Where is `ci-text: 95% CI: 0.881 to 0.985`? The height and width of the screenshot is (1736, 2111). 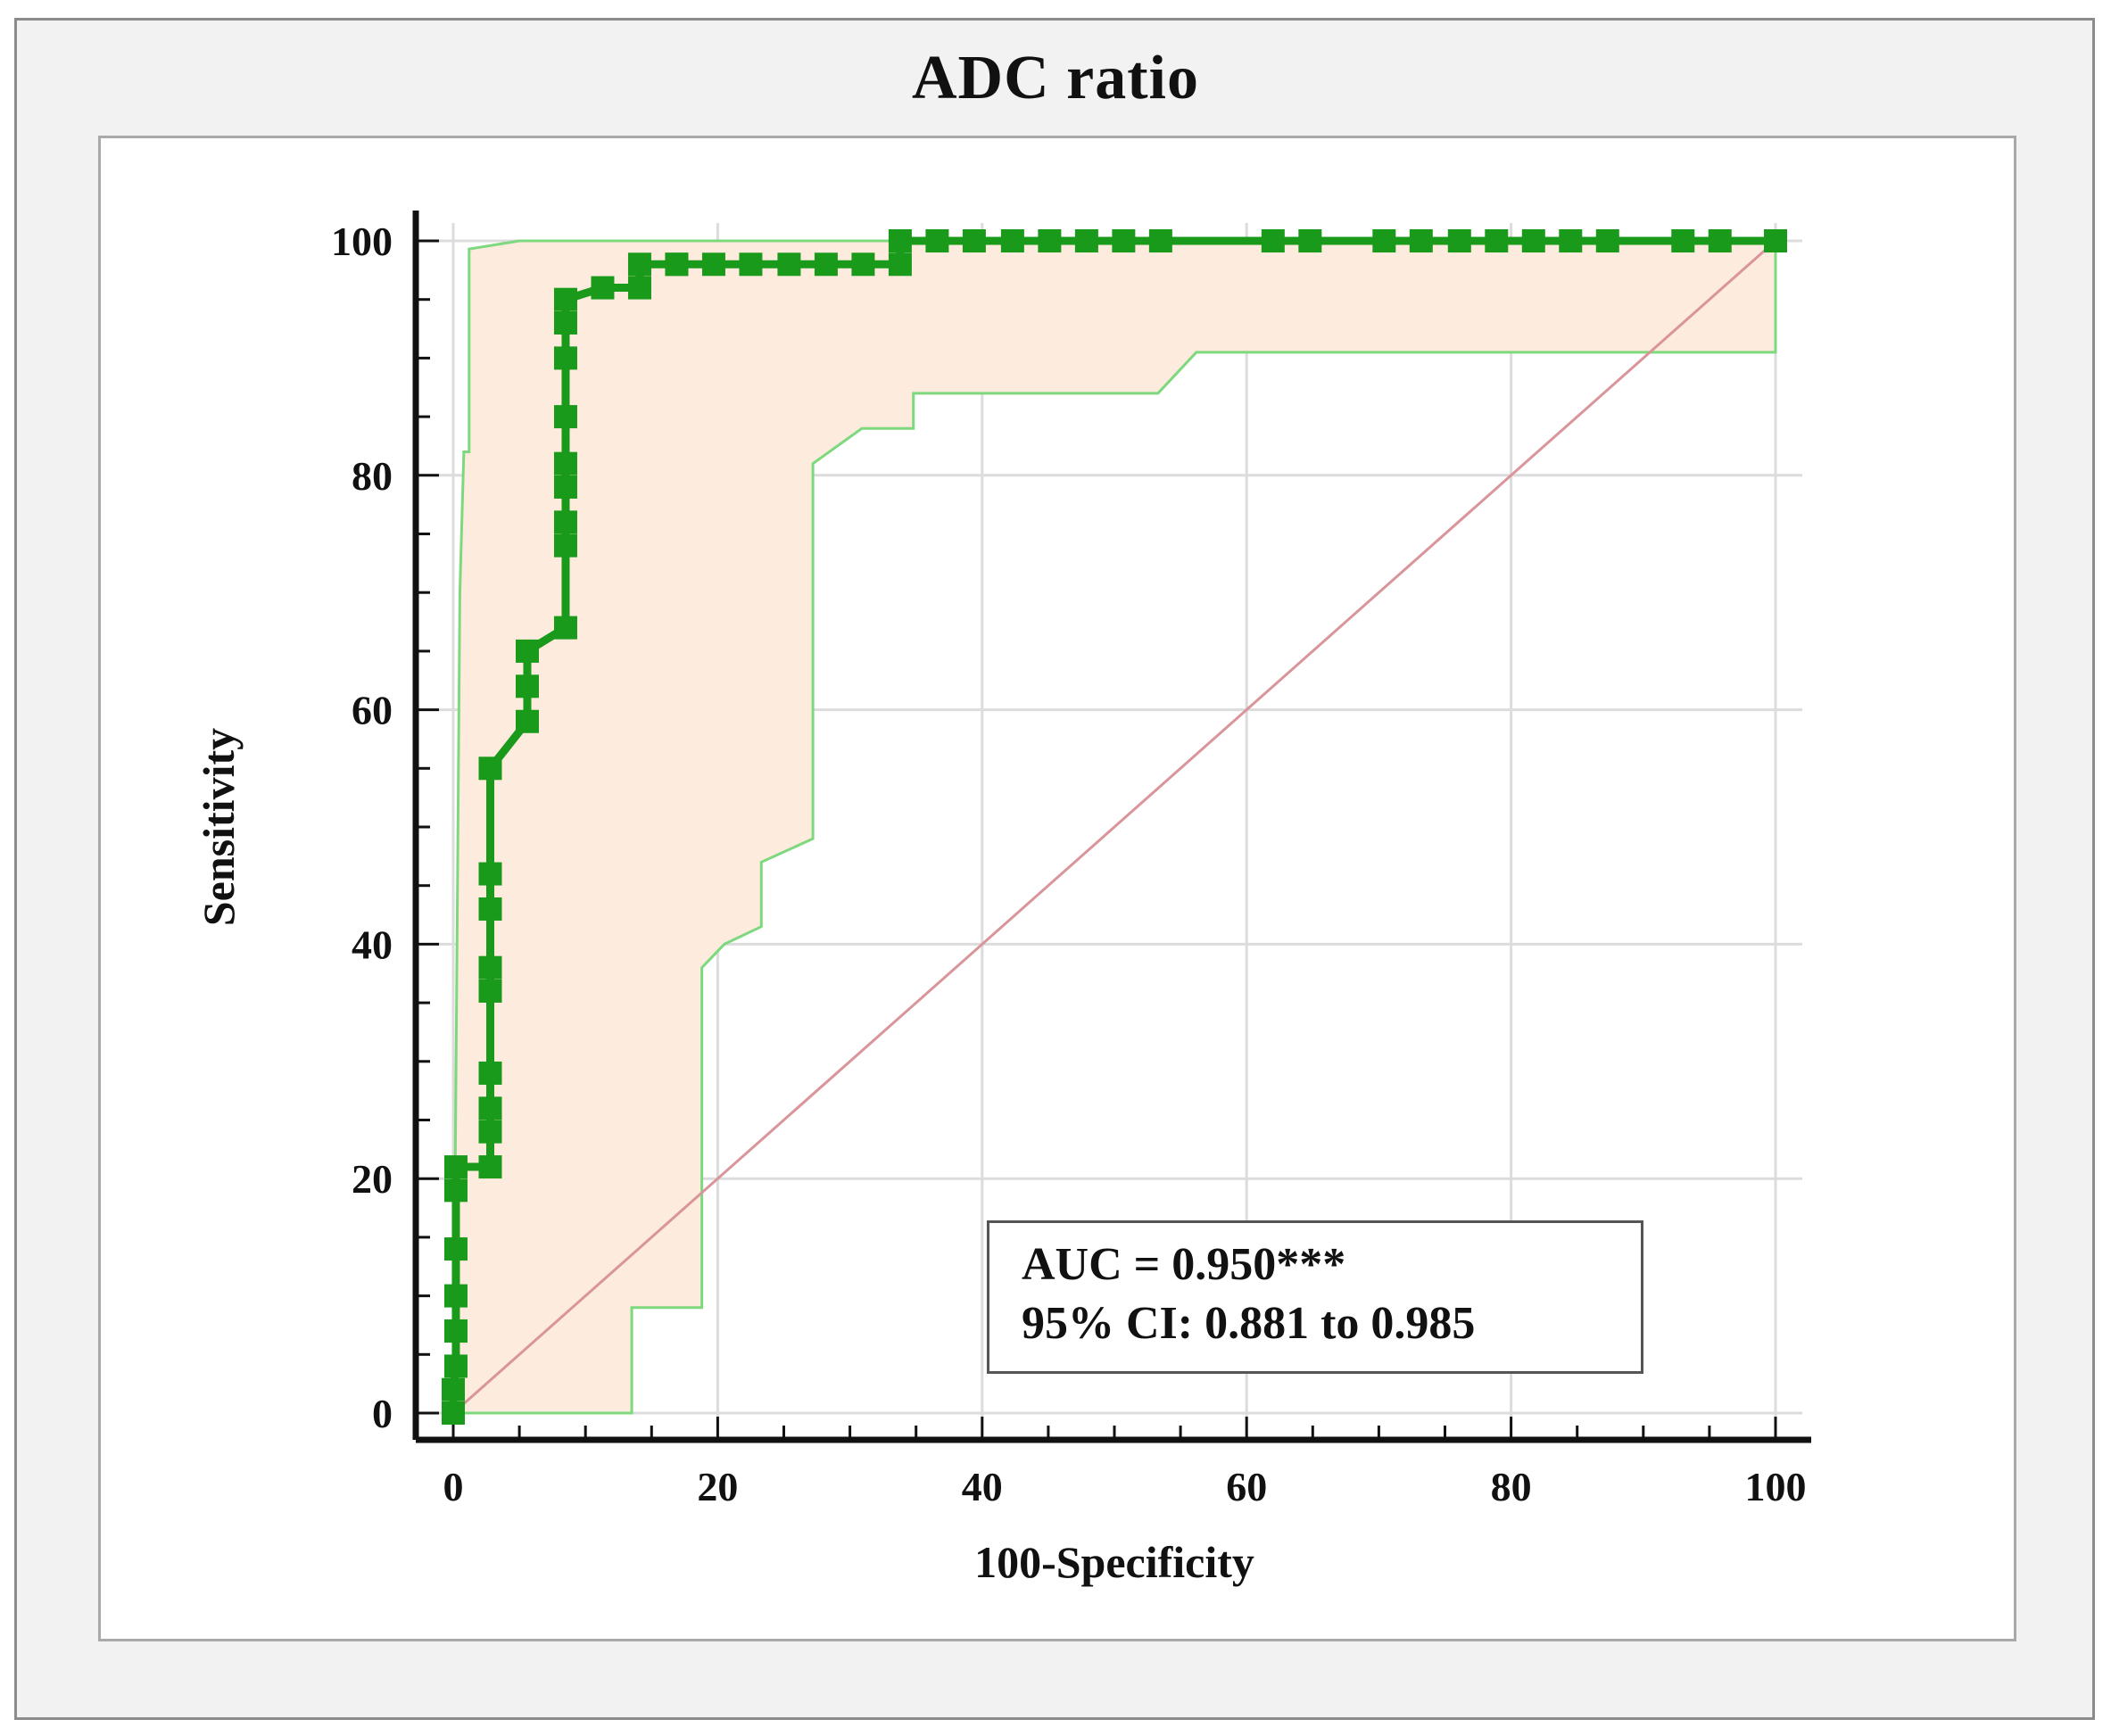 ci-text: 95% CI: 0.881 to 0.985 is located at coordinates (1249, 1323).